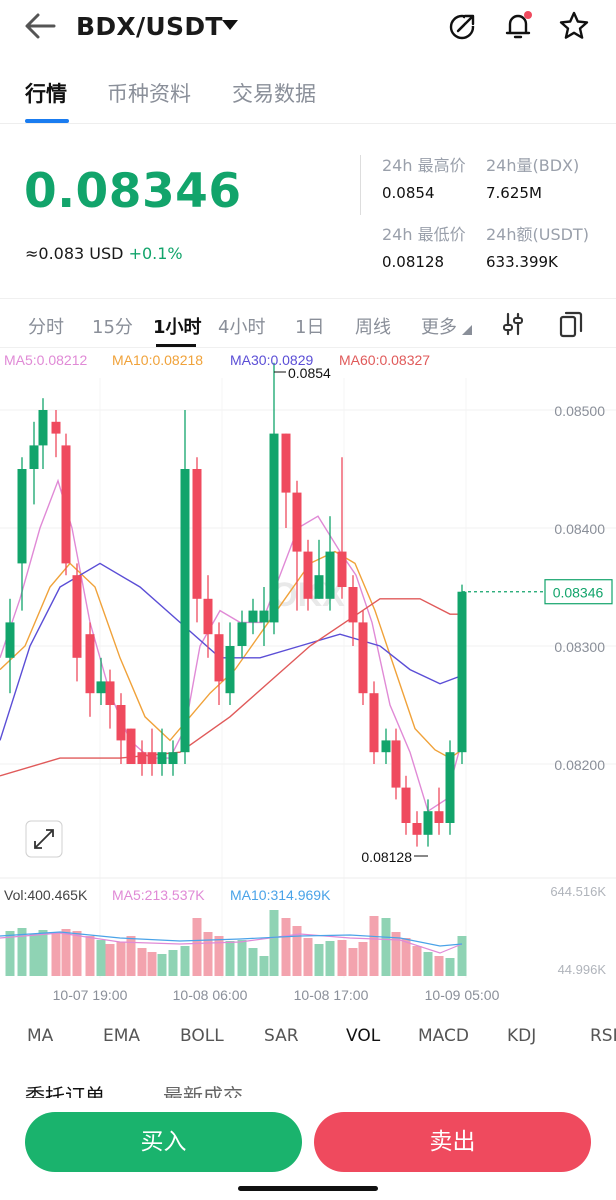  What do you see at coordinates (210, 995) in the screenshot?
I see `x-tick-label: 10-08 06:00` at bounding box center [210, 995].